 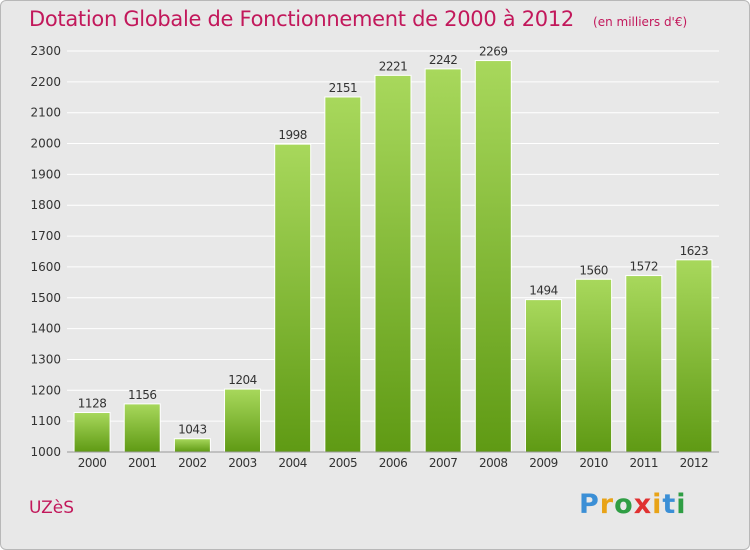 What do you see at coordinates (589, 504) in the screenshot?
I see `logo-letter: P` at bounding box center [589, 504].